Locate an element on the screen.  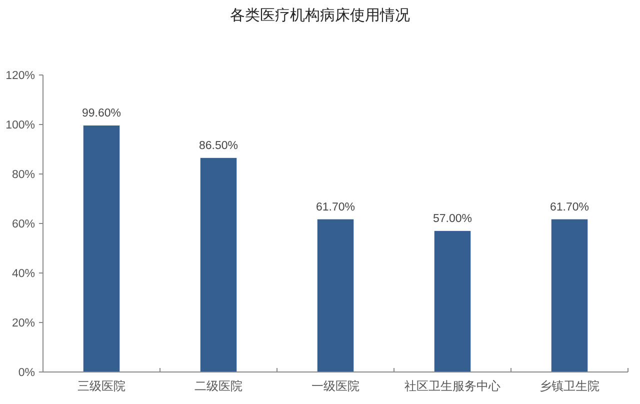
x-tick-label: 社区卫生服务中心 is located at coordinates (452, 386).